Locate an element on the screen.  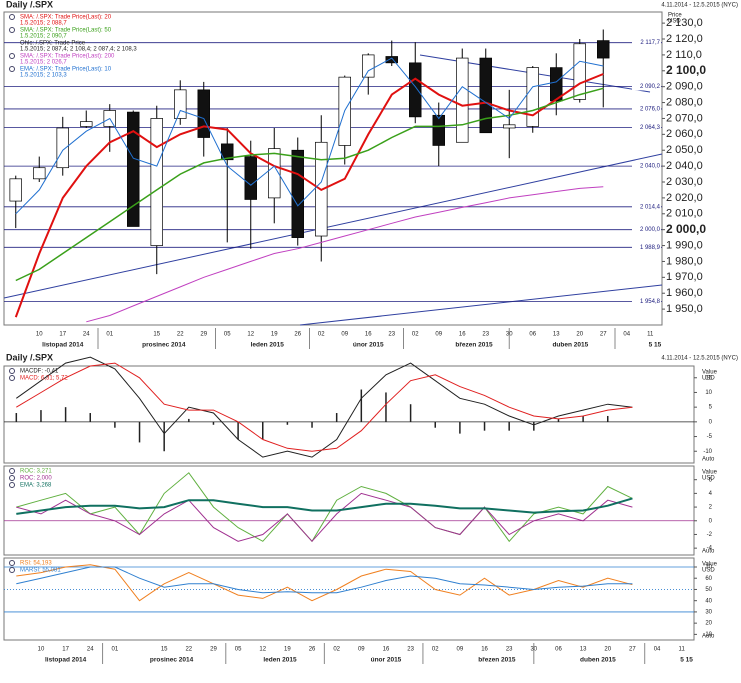
axis-label: Value is located at coordinates (710, 373).